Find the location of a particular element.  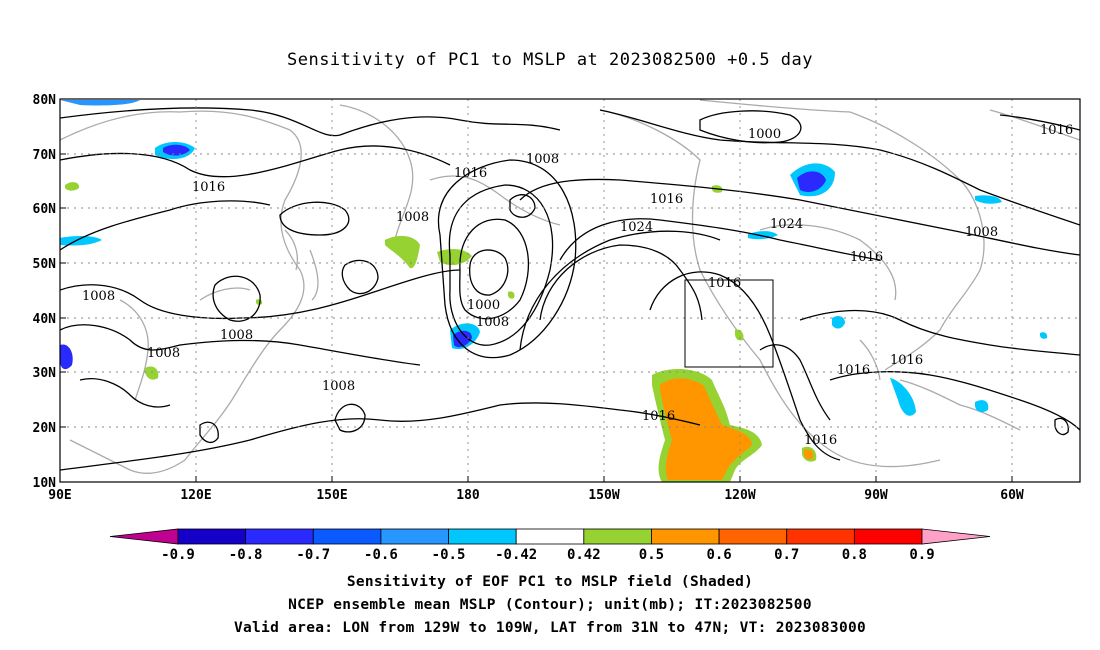

colorbar-label: 0.7 is located at coordinates (786, 555).